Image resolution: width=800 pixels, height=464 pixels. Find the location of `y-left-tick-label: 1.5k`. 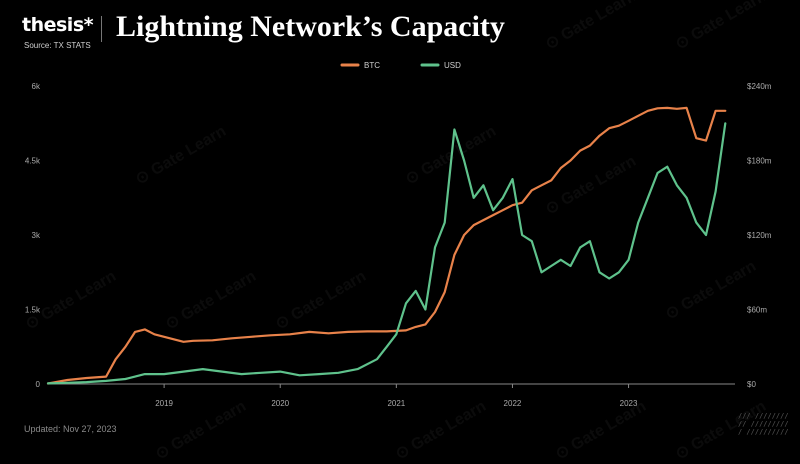

y-left-tick-label: 1.5k is located at coordinates (33, 310).